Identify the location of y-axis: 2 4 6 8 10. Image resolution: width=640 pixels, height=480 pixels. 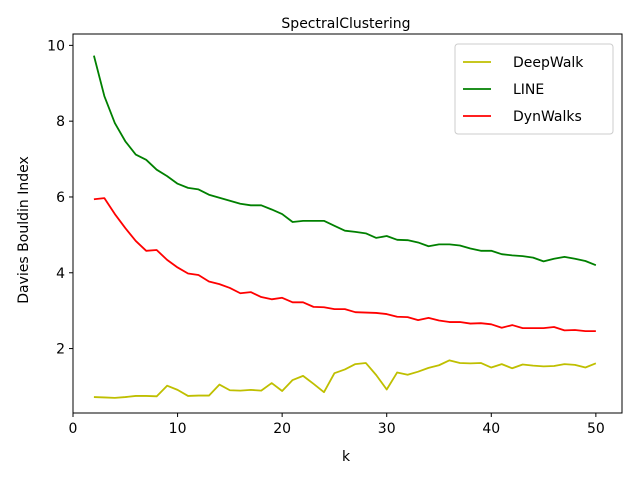
(60, 198).